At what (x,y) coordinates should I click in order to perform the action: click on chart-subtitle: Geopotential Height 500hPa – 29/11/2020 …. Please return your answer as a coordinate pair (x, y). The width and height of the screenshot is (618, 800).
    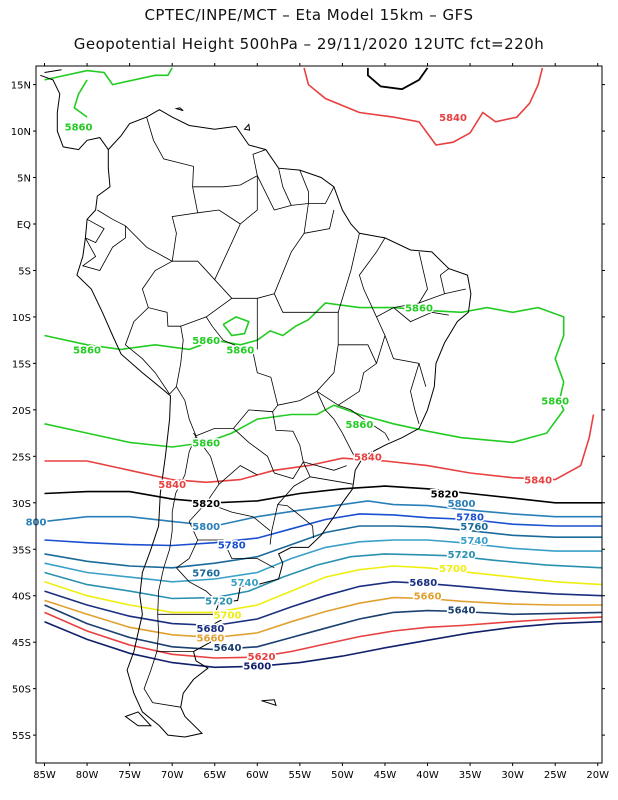
    Looking at the image, I should click on (309, 44).